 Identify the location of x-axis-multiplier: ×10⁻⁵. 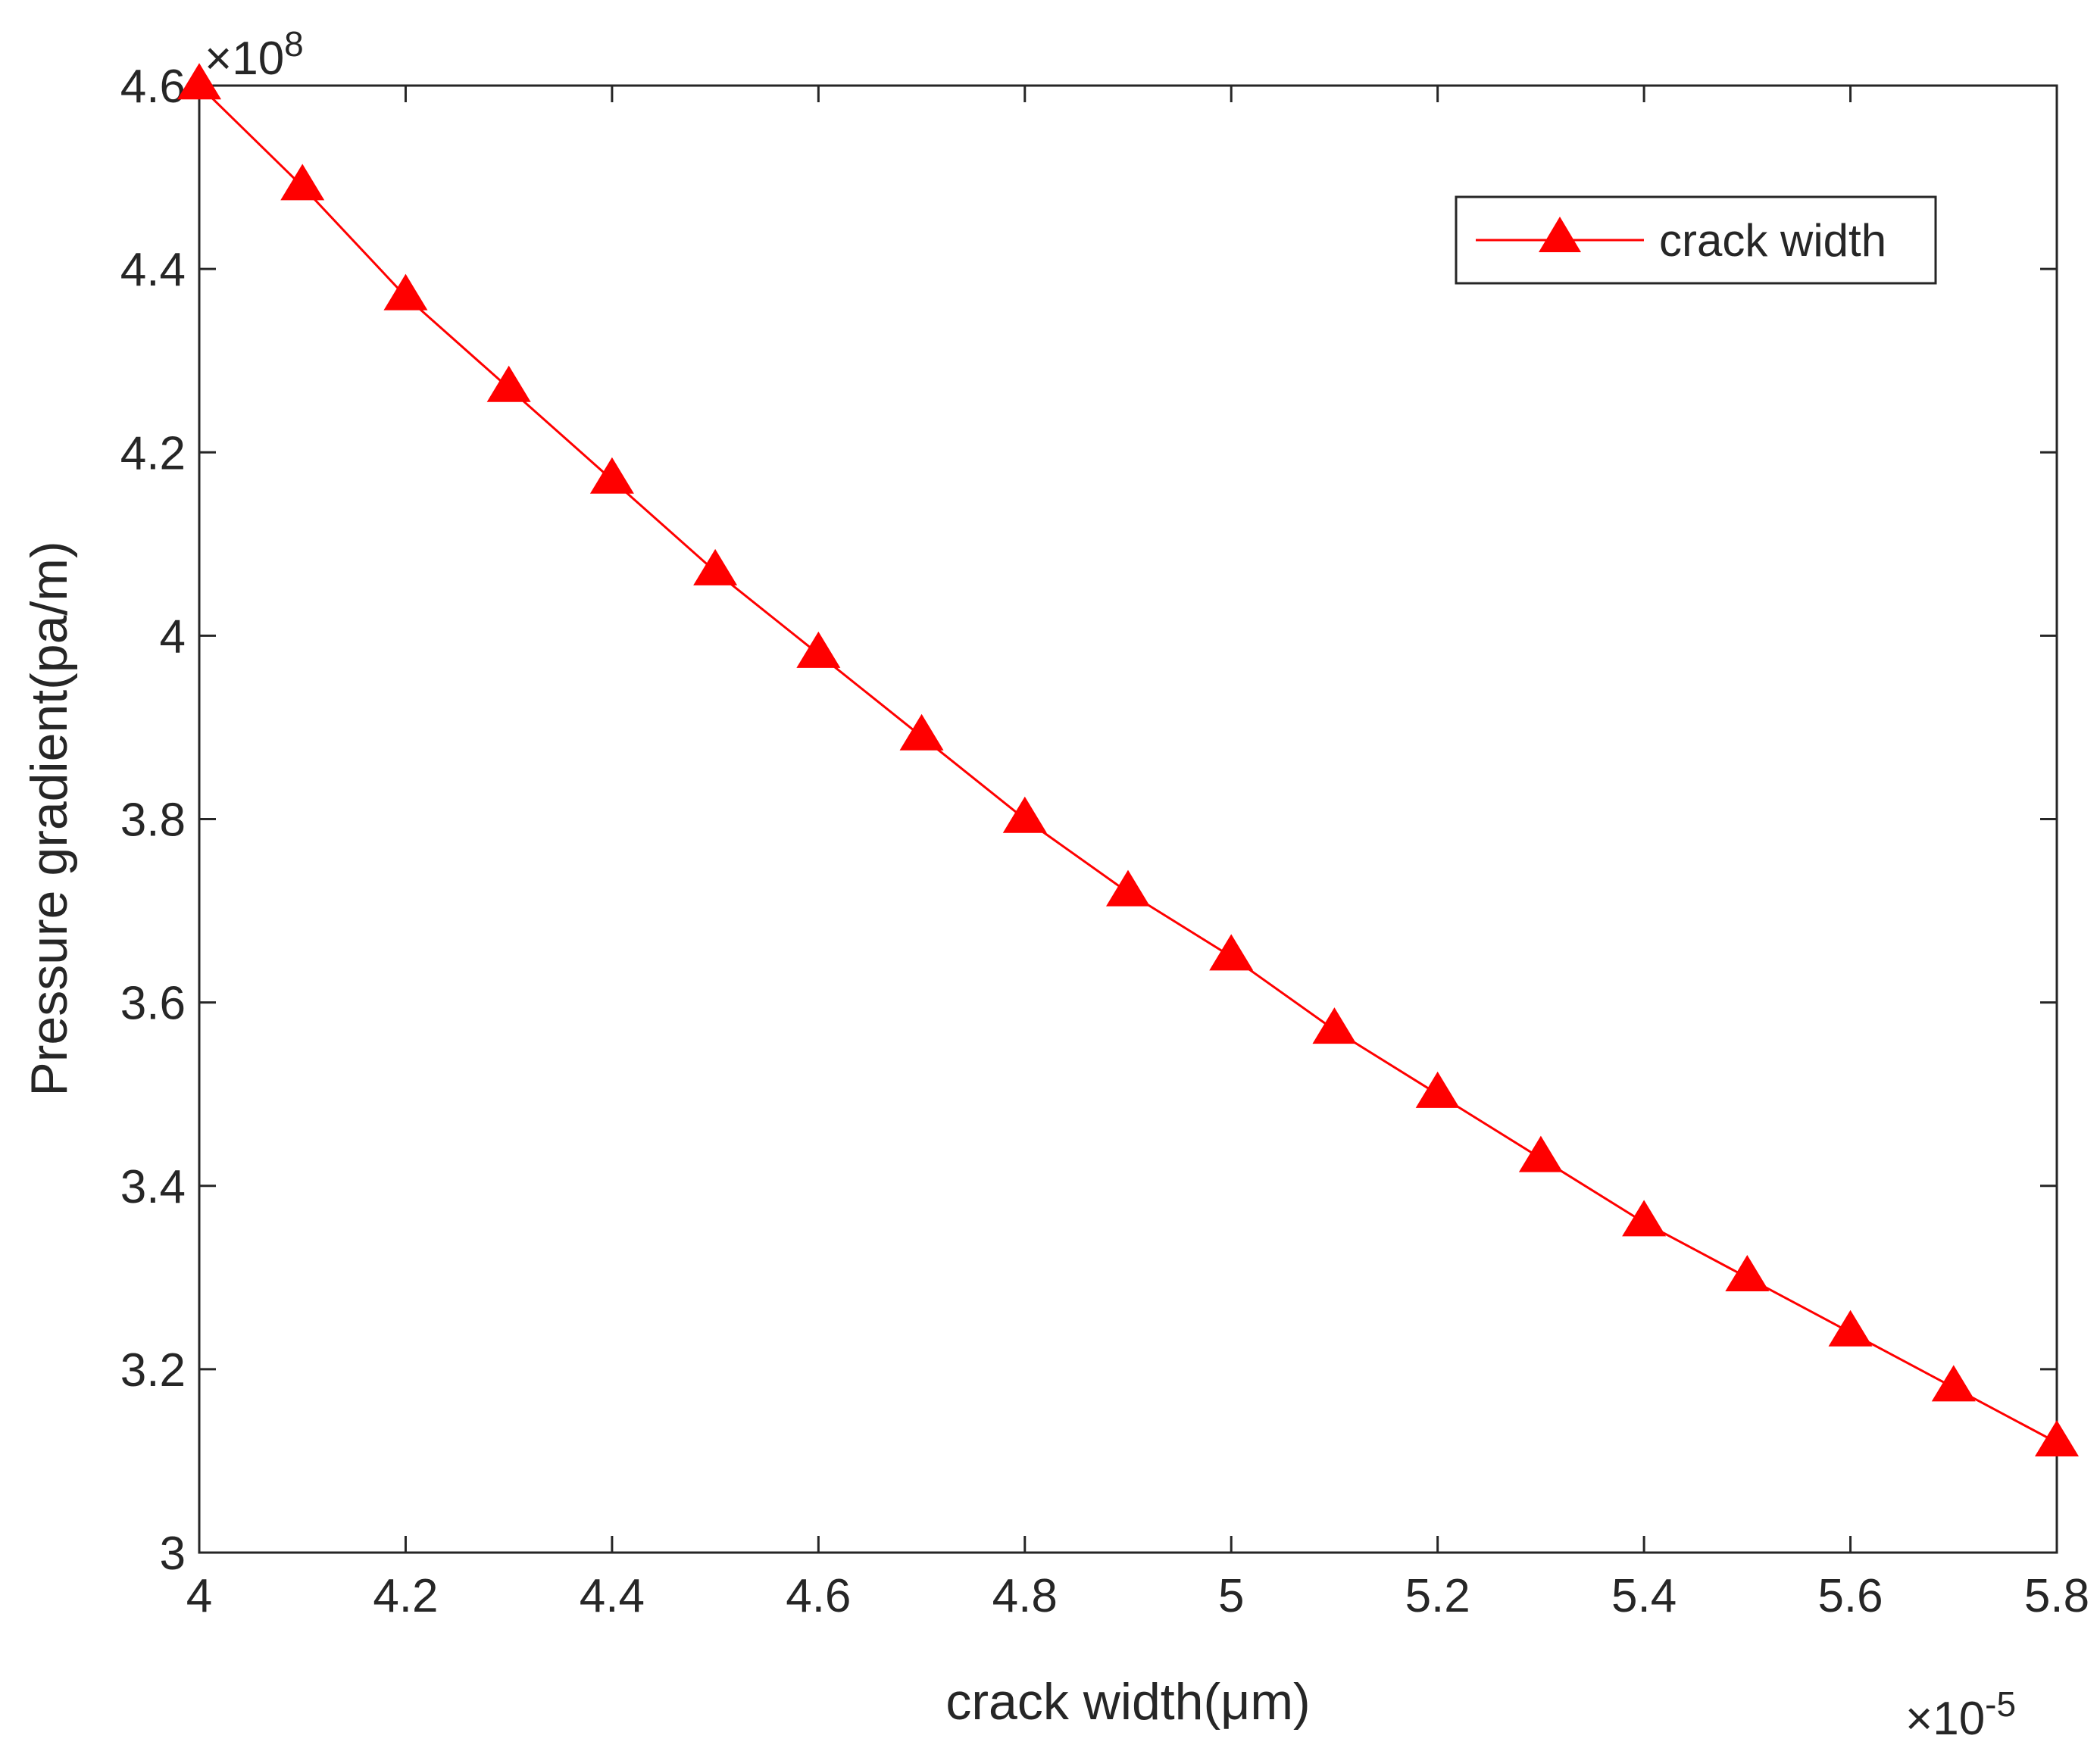
(1960, 1715).